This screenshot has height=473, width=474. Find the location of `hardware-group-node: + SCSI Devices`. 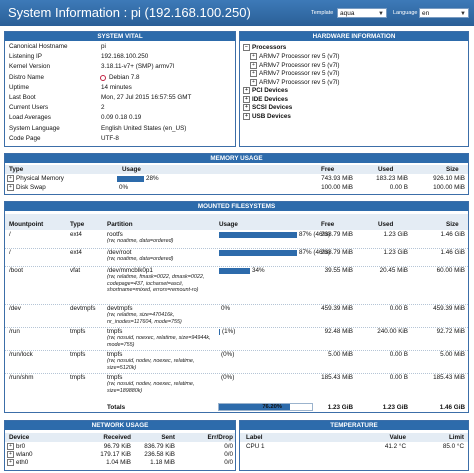

hardware-group-node: + SCSI Devices is located at coordinates (267, 107).